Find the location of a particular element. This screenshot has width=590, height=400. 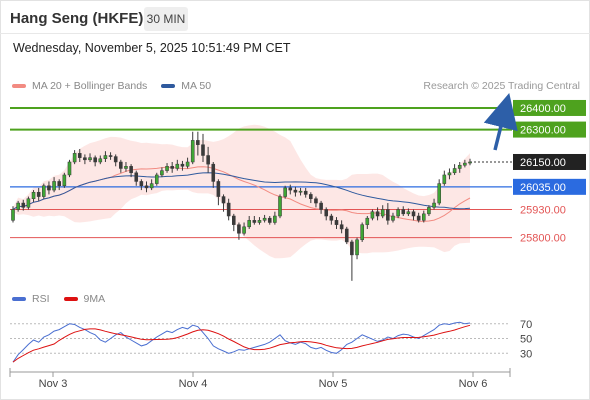

legend-bollinger-label: MA 20 + Bollinger Bands is located at coordinates (90, 86).